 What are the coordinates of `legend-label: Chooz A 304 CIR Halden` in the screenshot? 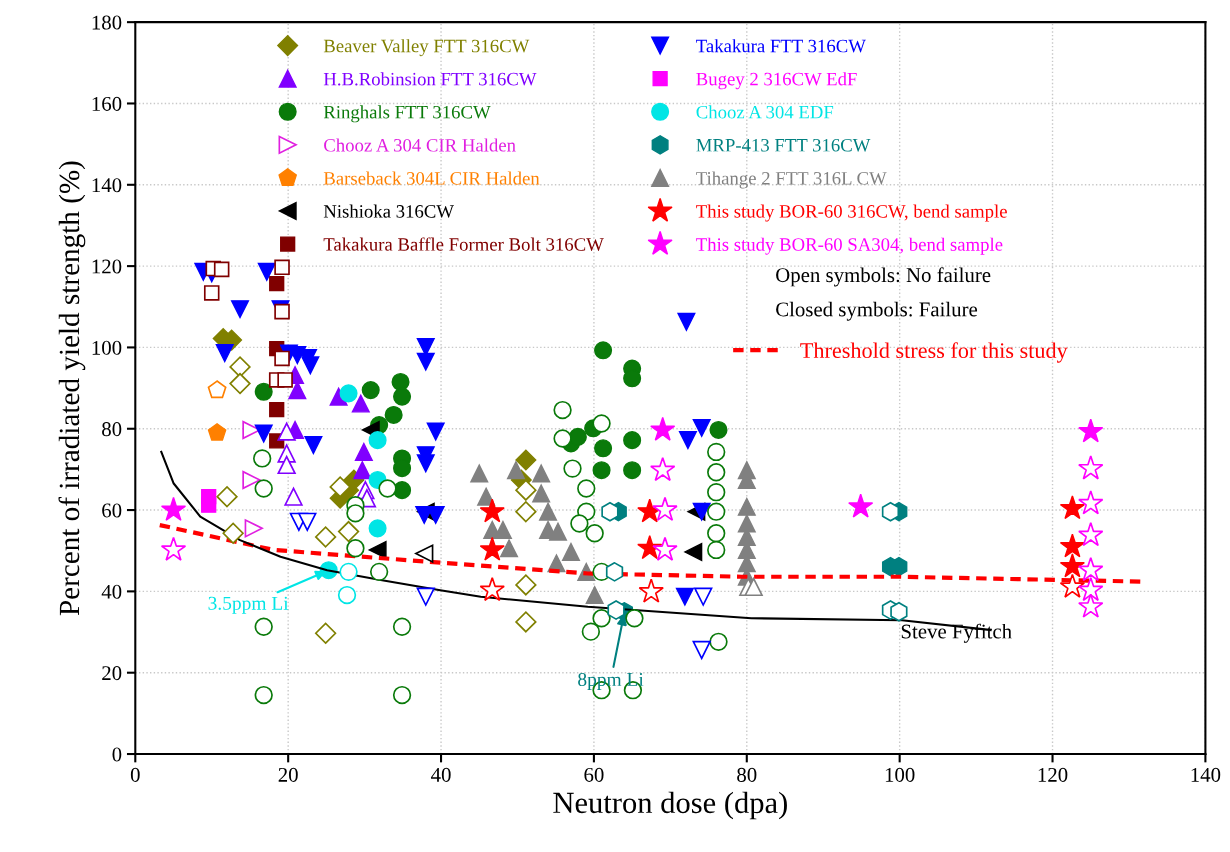 It's located at (420, 145).